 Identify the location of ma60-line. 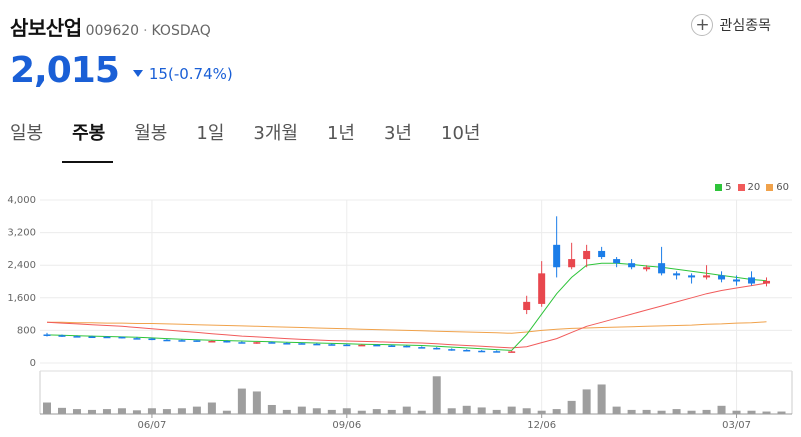
(407, 327).